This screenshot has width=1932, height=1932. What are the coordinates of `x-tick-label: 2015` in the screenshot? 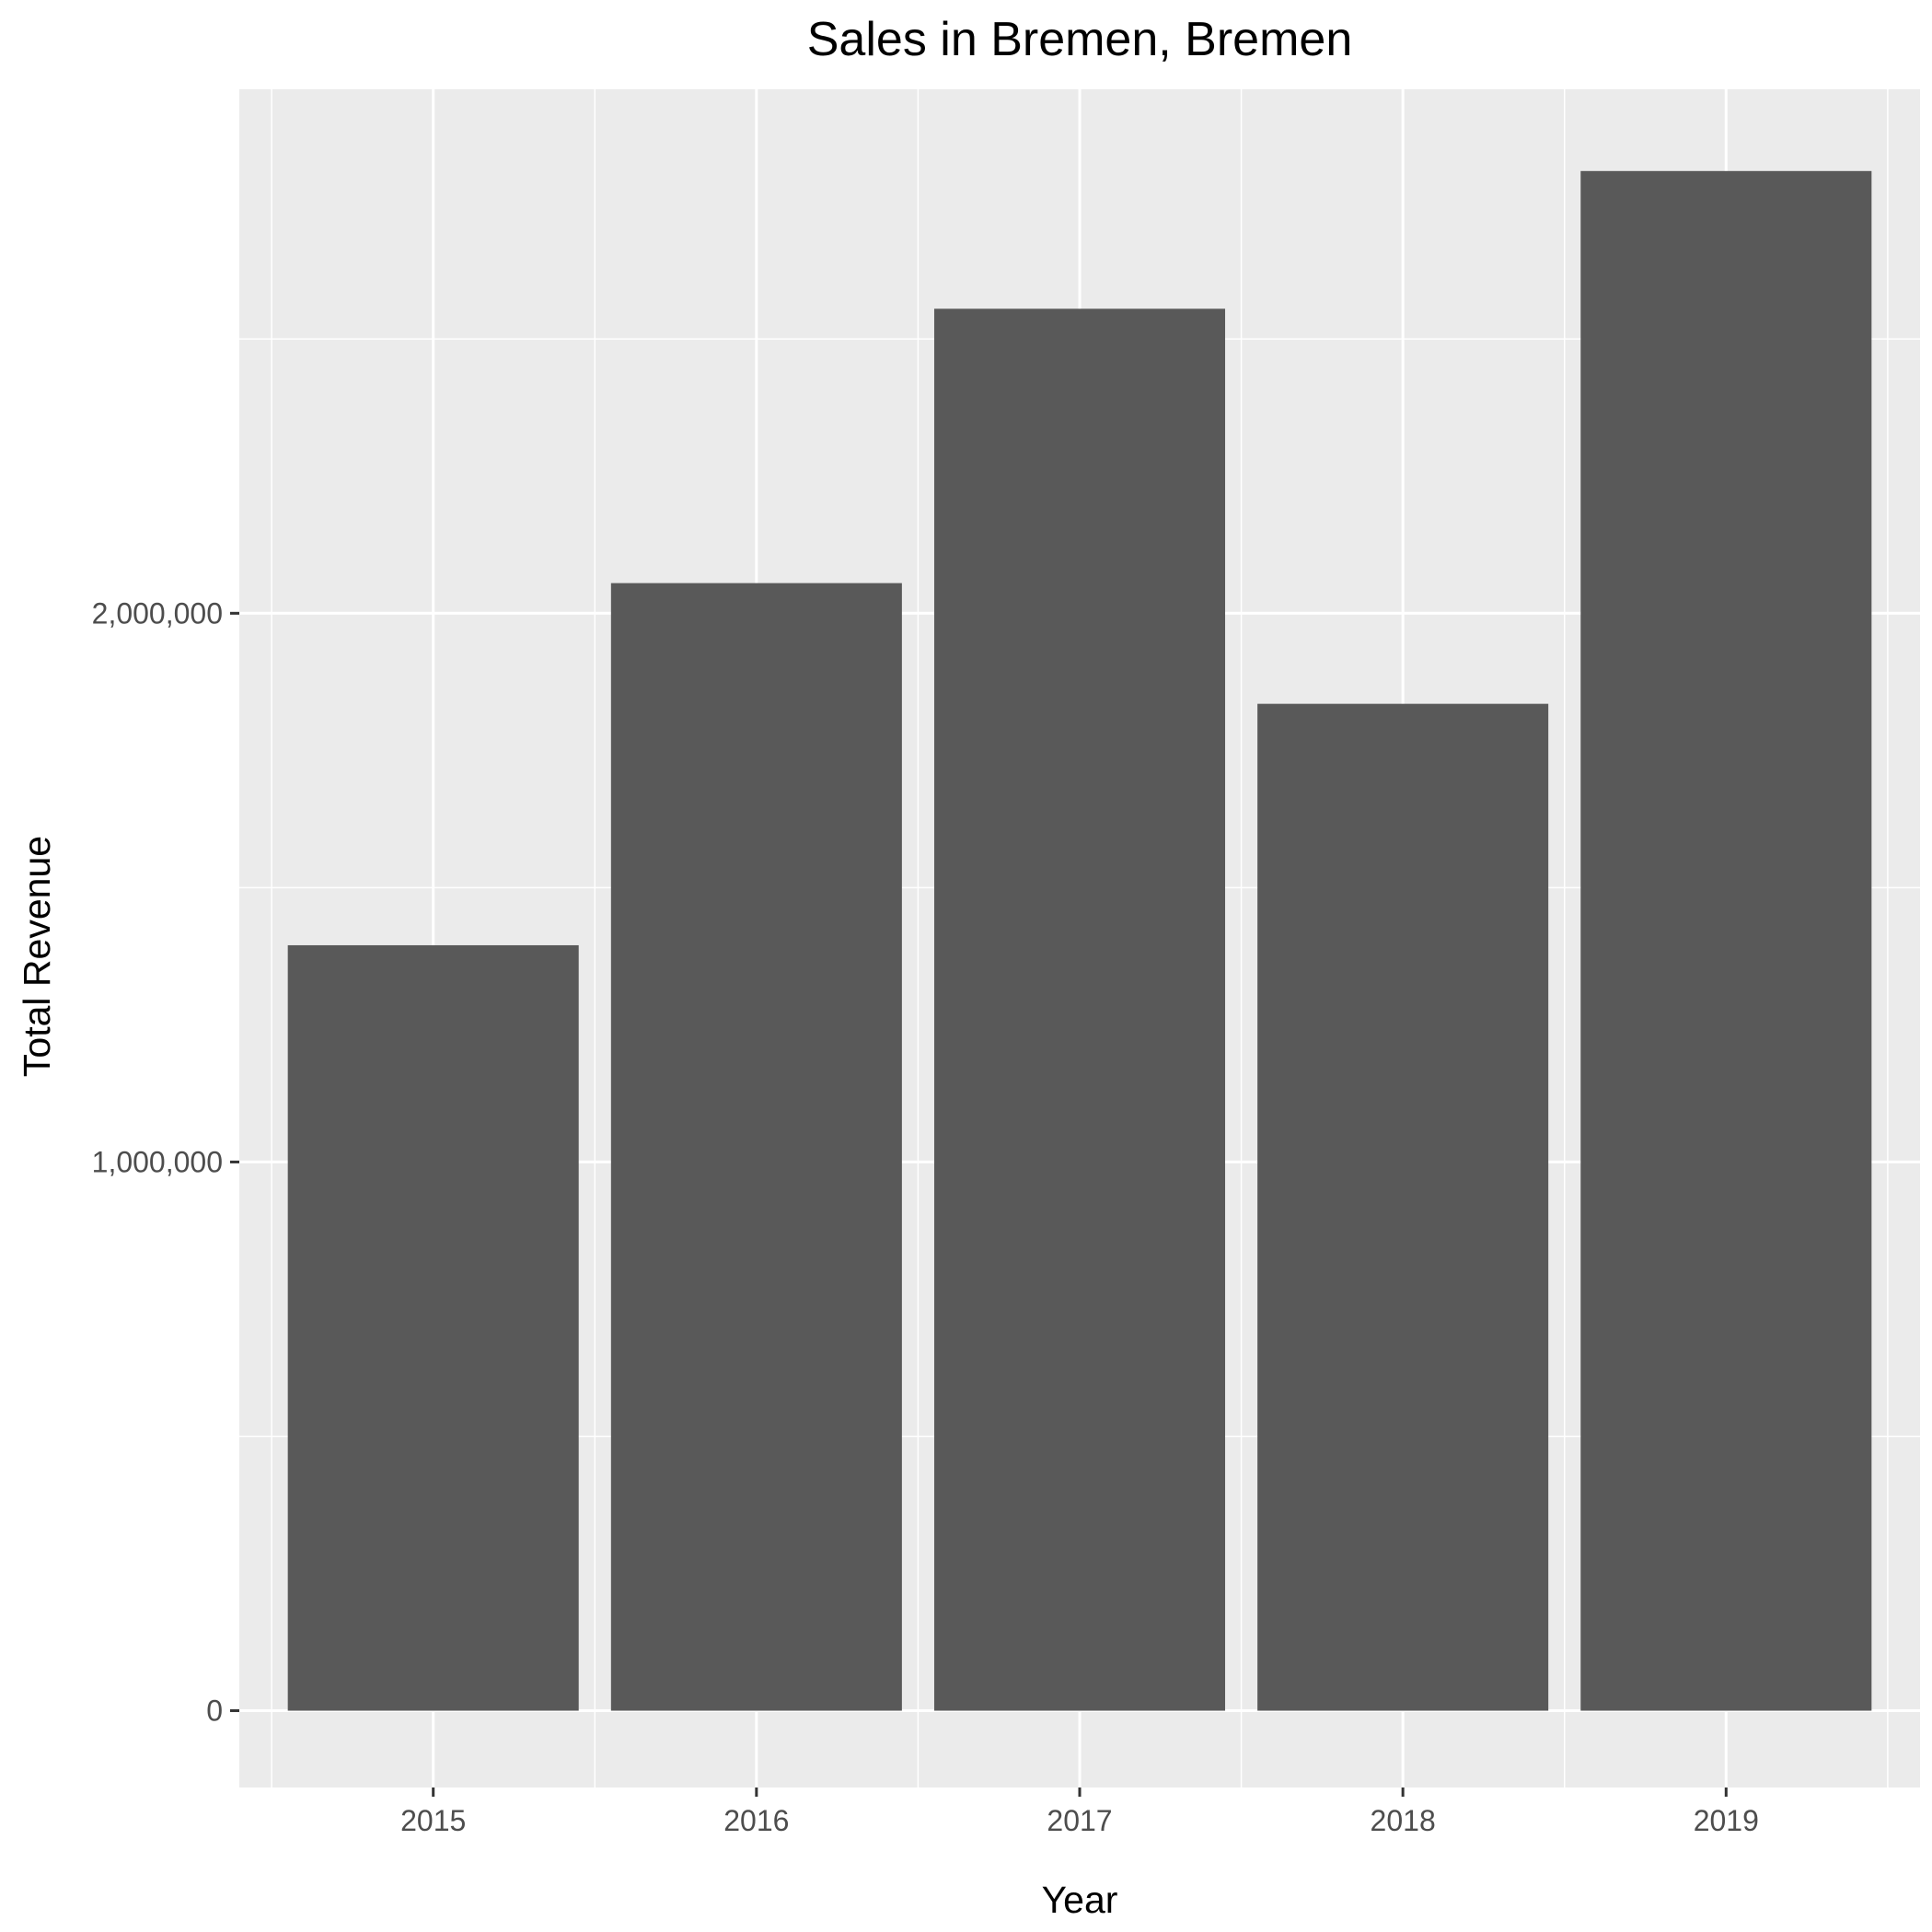 It's located at (433, 1821).